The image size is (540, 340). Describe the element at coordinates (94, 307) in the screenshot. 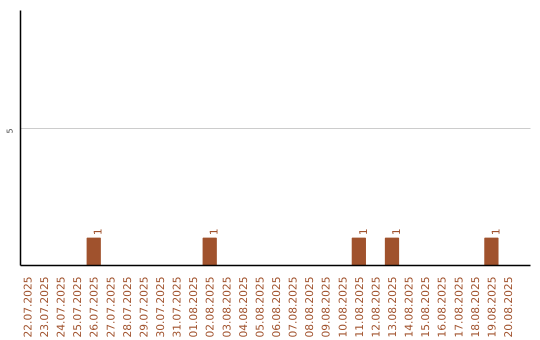

I see `x-tick-label: 26.07.2025` at that location.